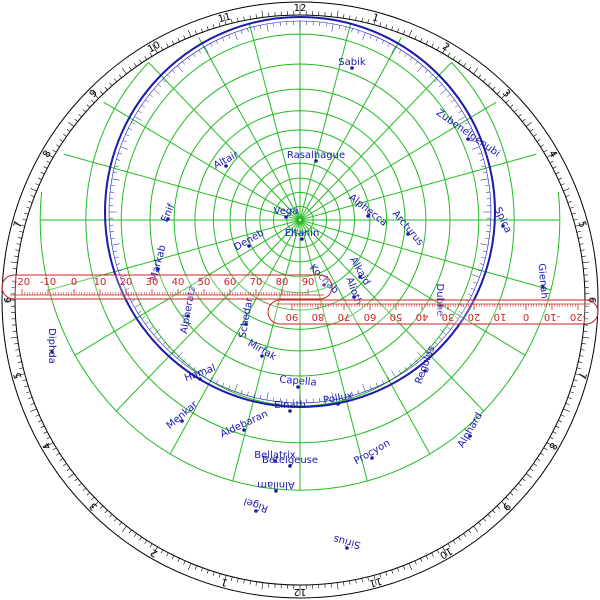 This screenshot has width=600, height=600. I want to click on declination-ruler-right: -20 -10 0 10 20 30 40 50 60 70 80 90, so click(433, 312).